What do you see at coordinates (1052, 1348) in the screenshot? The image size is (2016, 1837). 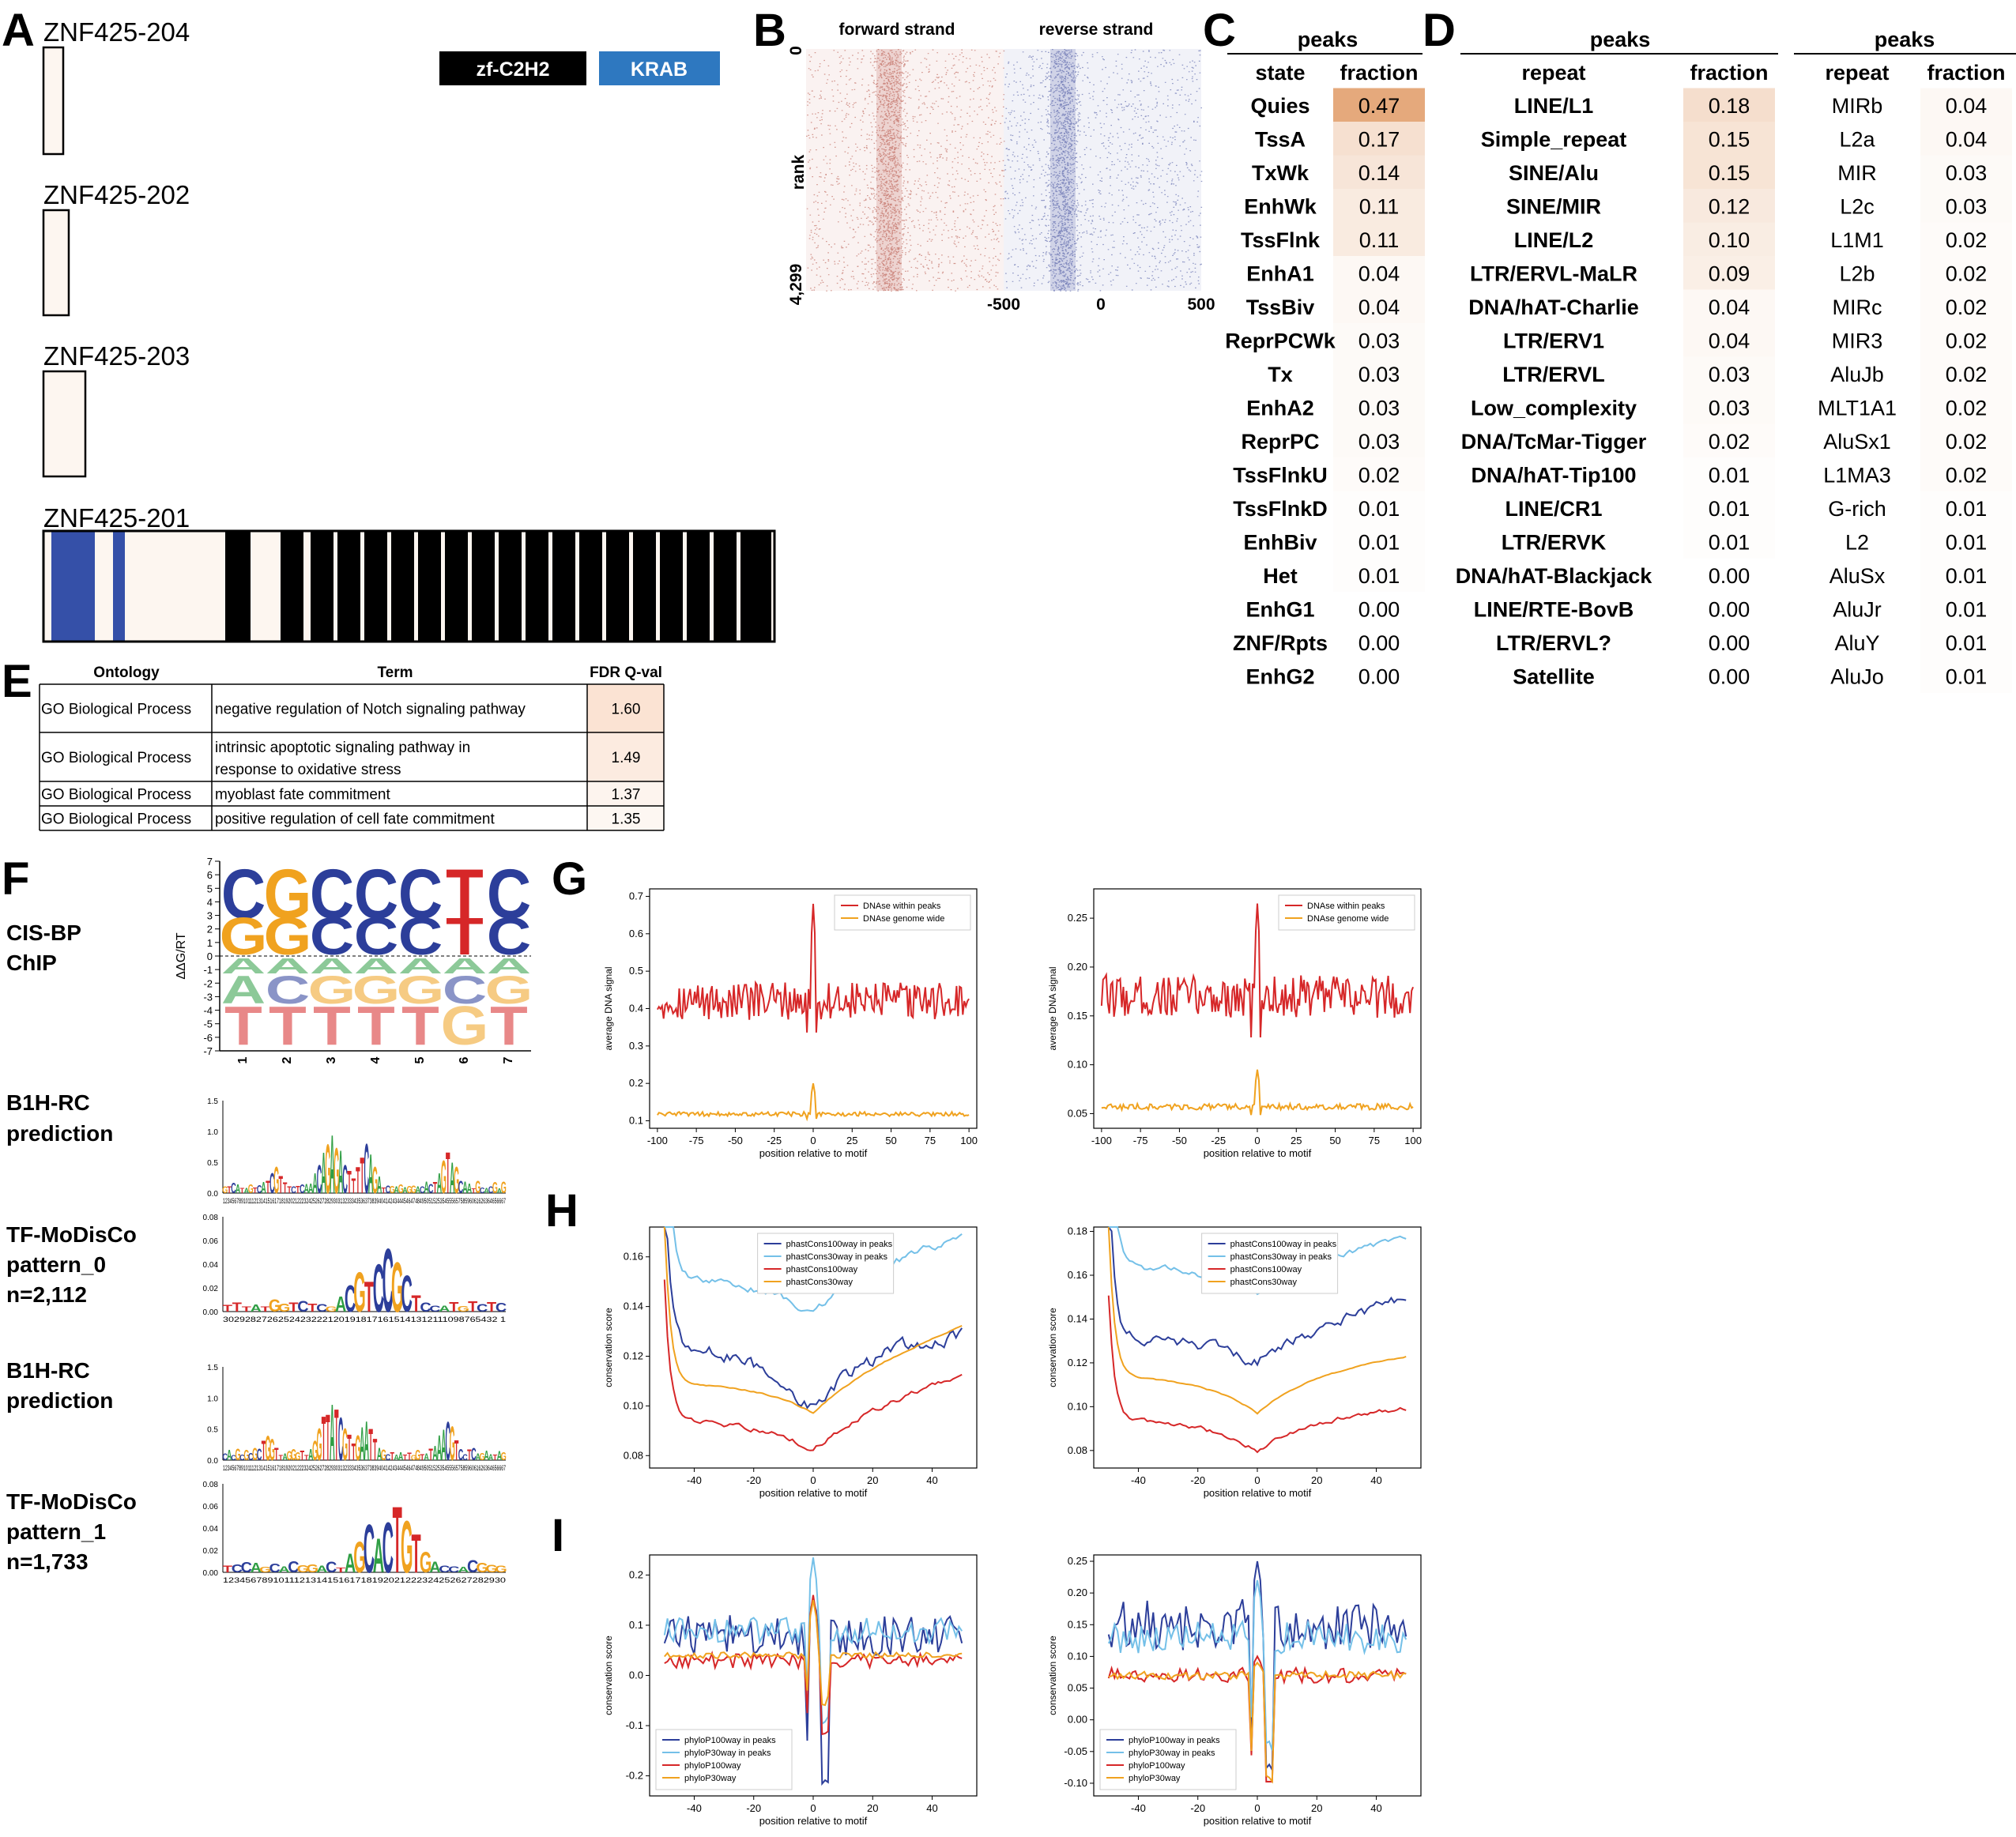 I see `chart-ylabel: conservation score` at bounding box center [1052, 1348].